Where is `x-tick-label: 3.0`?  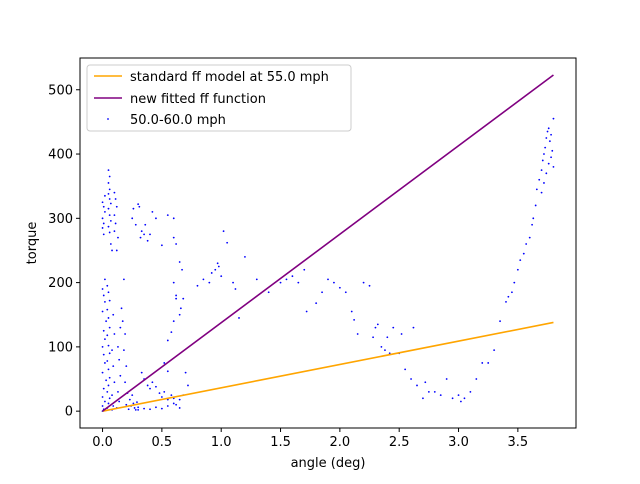
x-tick-label: 3.0 is located at coordinates (458, 442).